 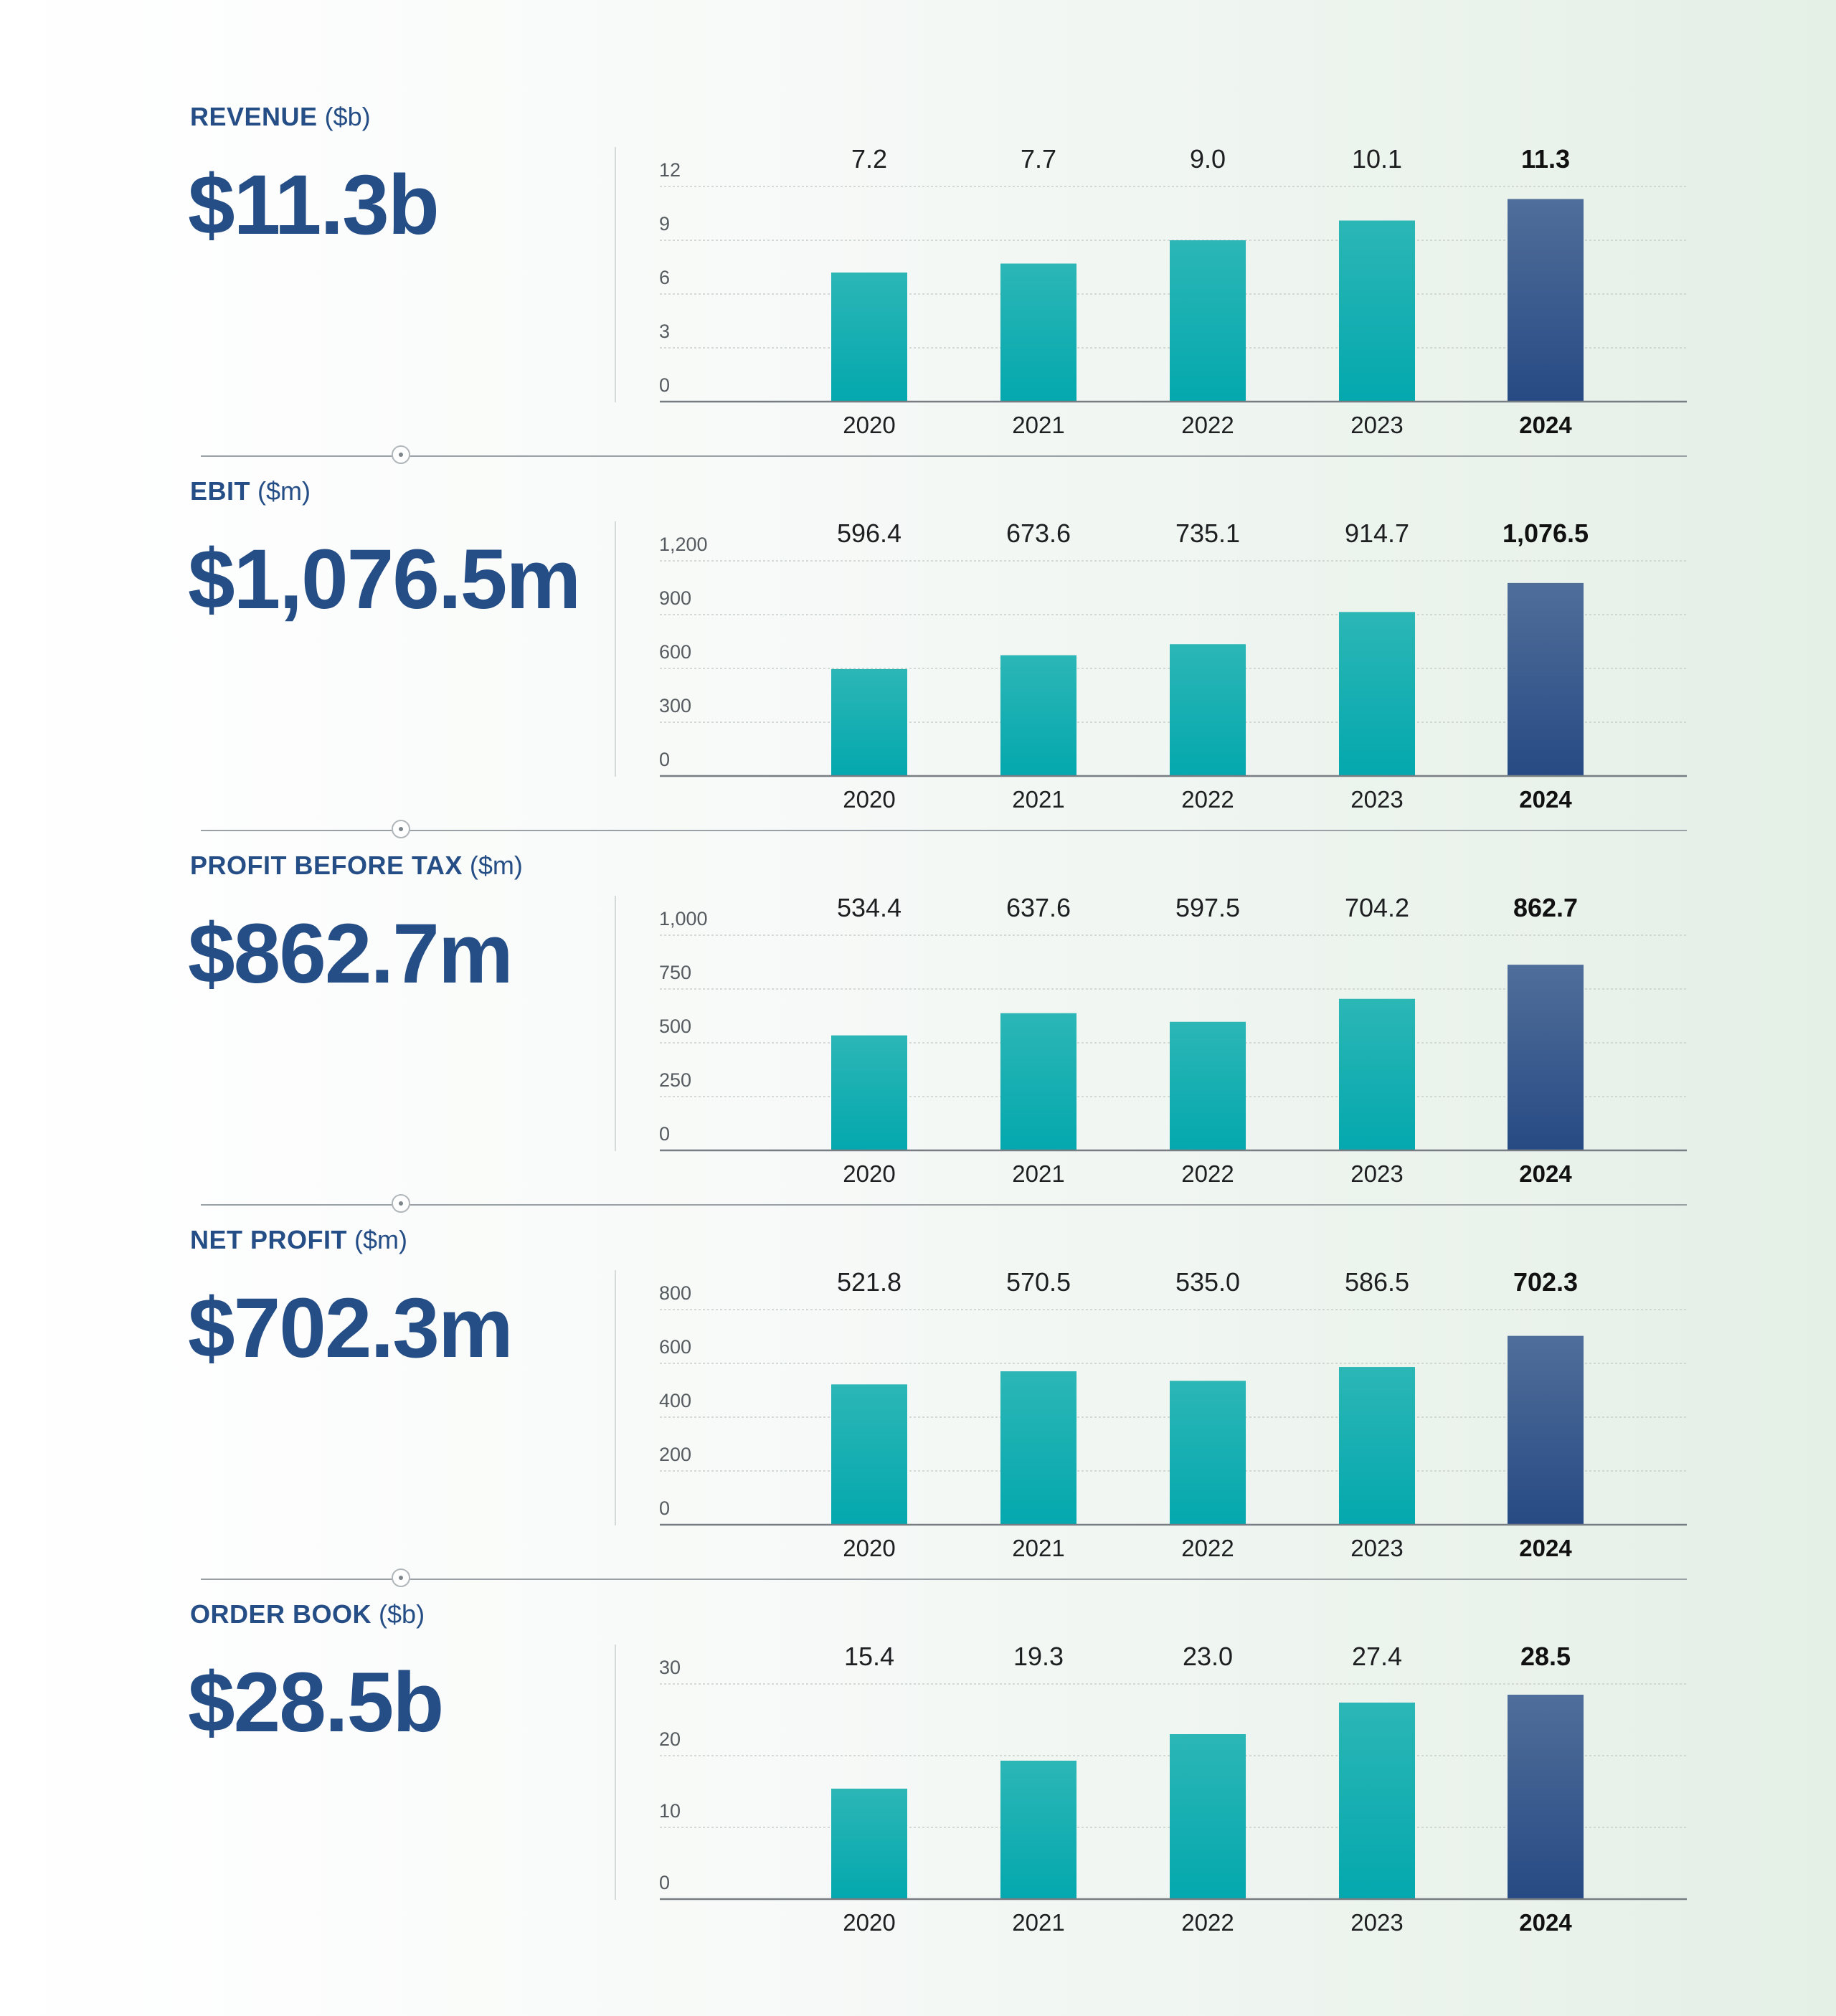 I want to click on headline-value: $862.7m, so click(x=351, y=954).